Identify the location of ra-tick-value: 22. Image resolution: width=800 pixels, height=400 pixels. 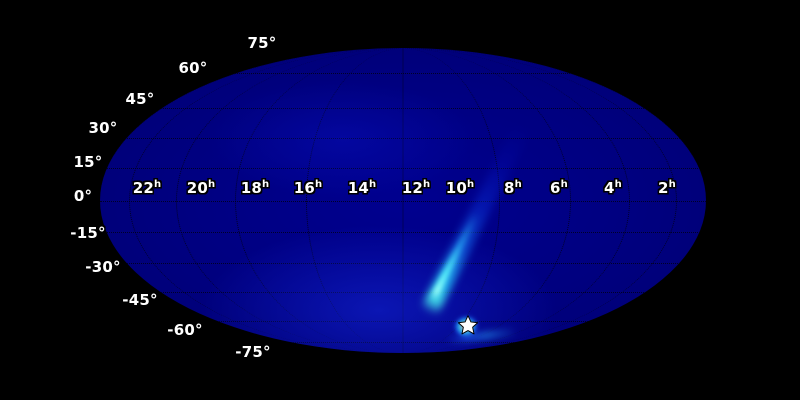
(143, 188).